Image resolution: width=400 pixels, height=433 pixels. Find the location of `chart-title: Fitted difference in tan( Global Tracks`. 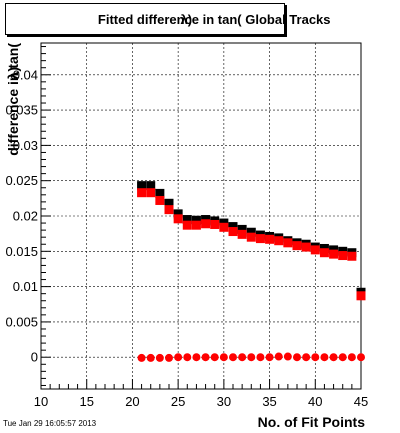

chart-title: Fitted difference in tan( Global Tracks is located at coordinates (214, 19).